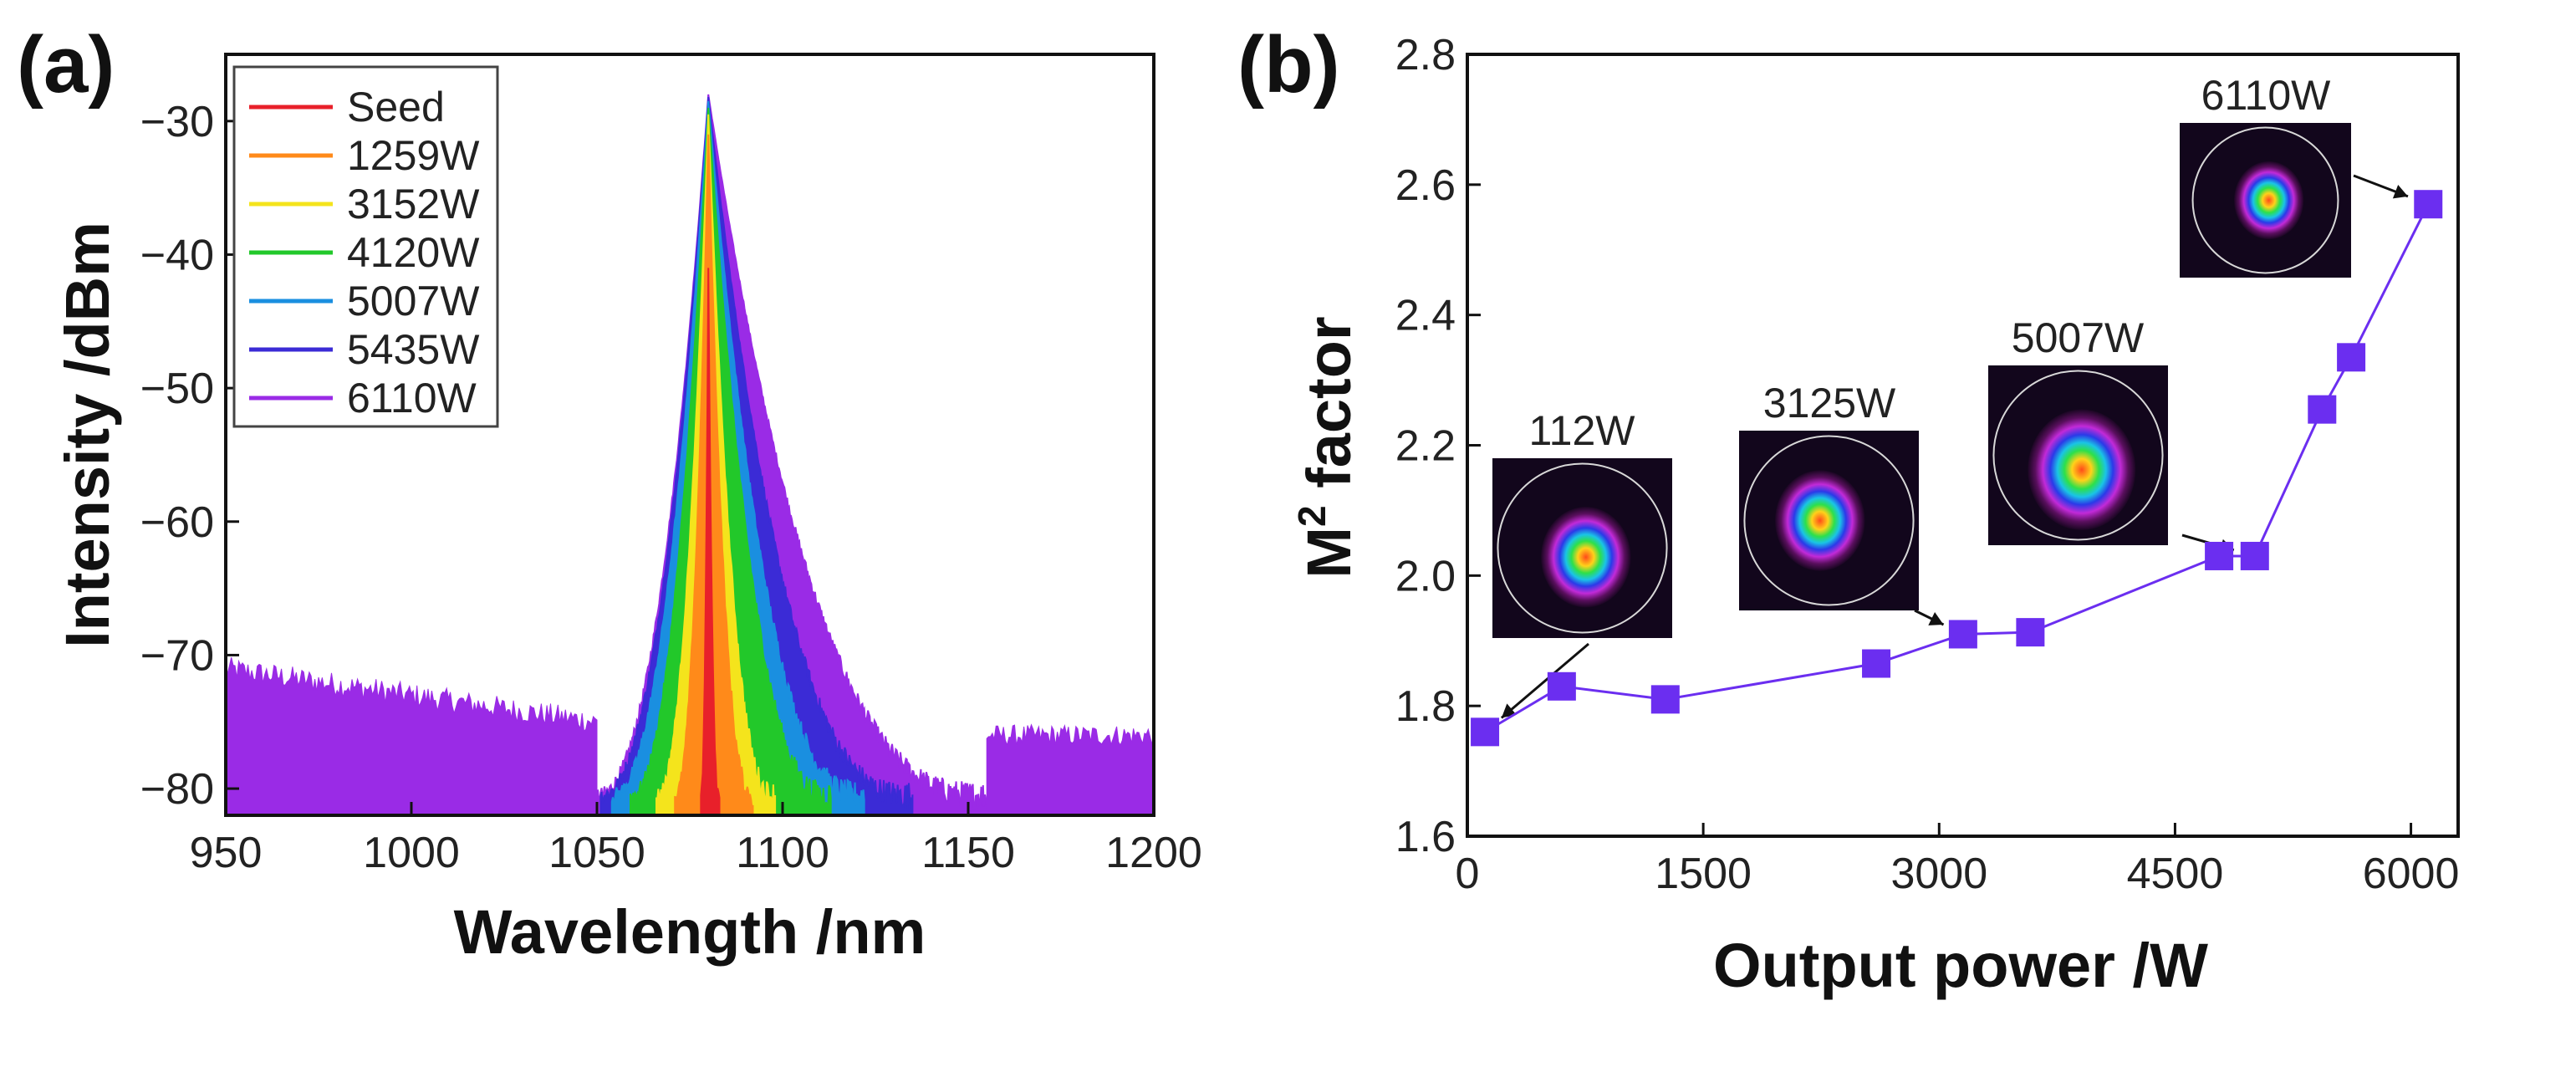  I want to click on spectrum-series-1259W, so click(714, 475).